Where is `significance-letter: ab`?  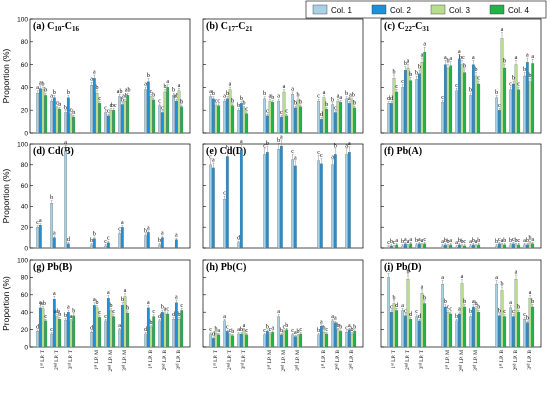
significance-letter: ab is located at coordinates (120, 92).